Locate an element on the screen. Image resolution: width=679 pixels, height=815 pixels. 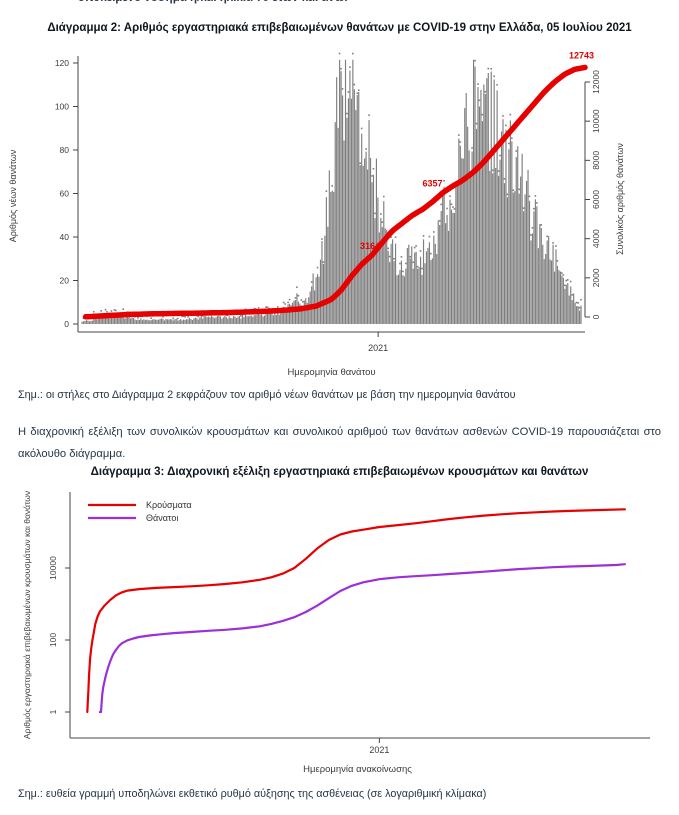
svg-text: 6000 is located at coordinates (596, 199).